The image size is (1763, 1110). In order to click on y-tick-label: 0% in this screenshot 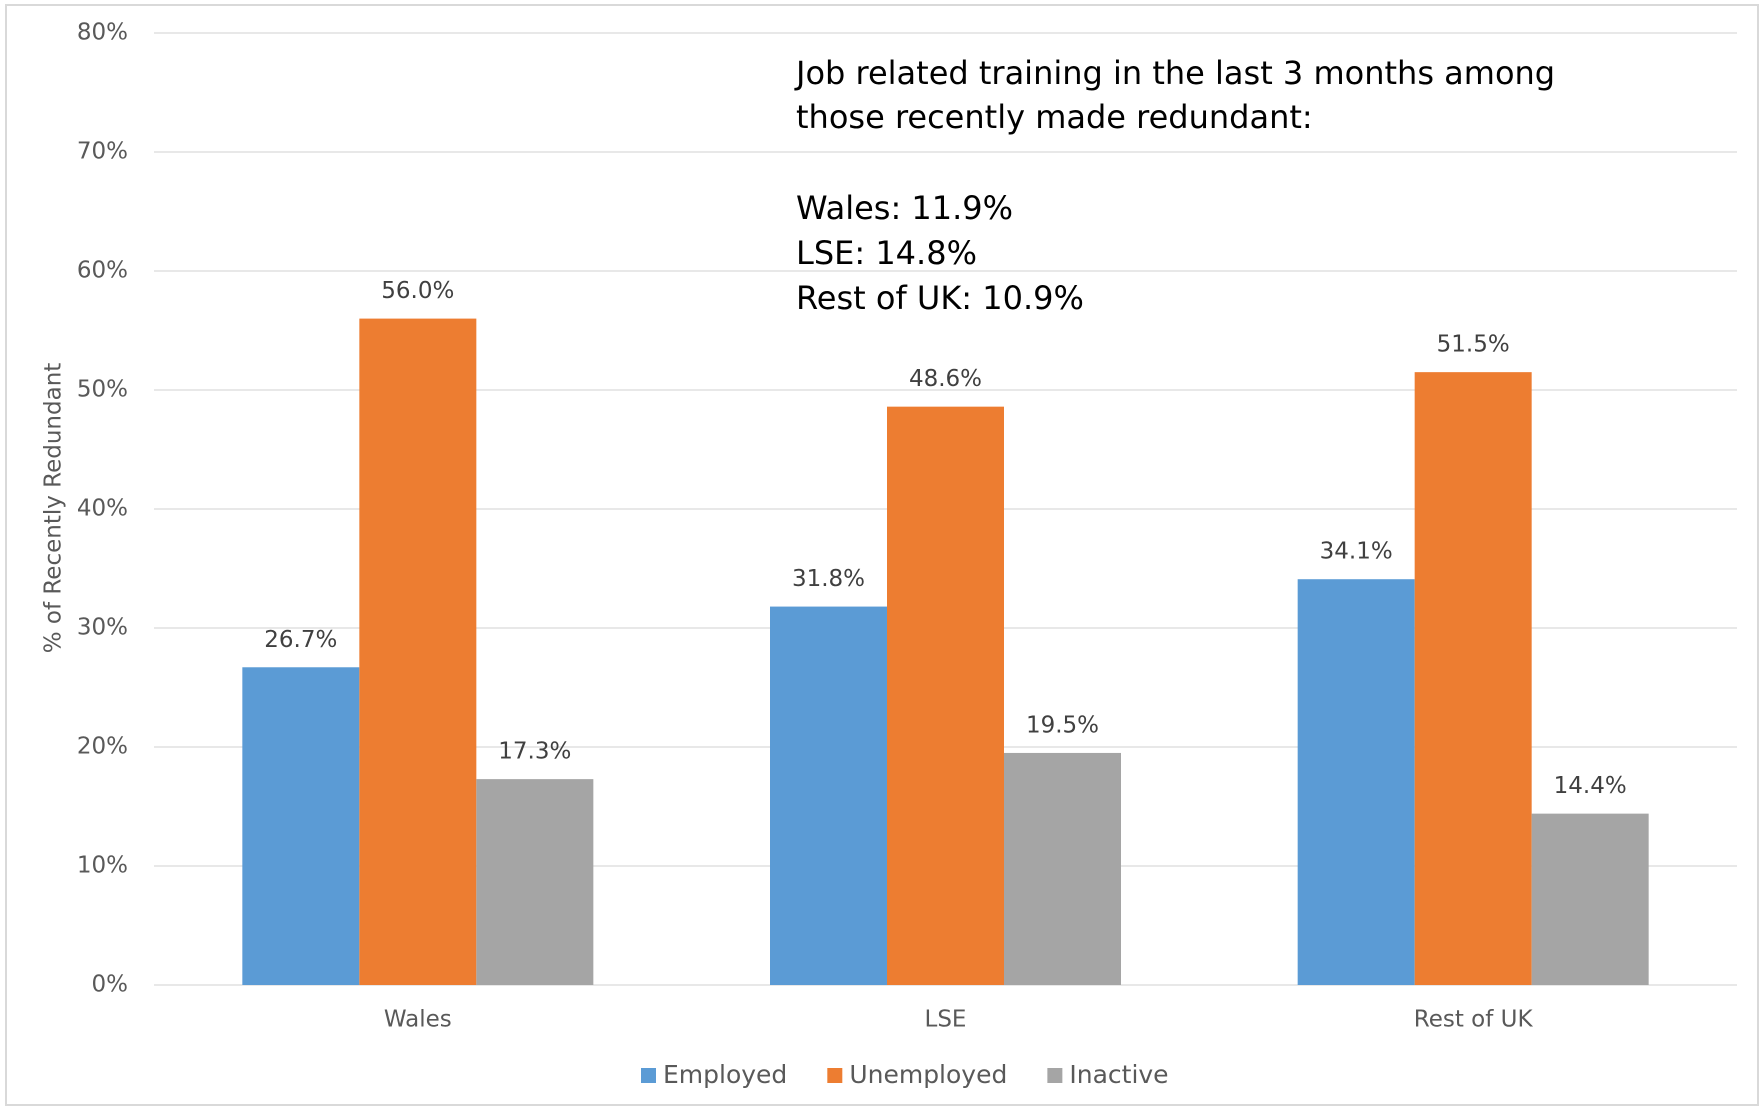, I will do `click(110, 985)`.